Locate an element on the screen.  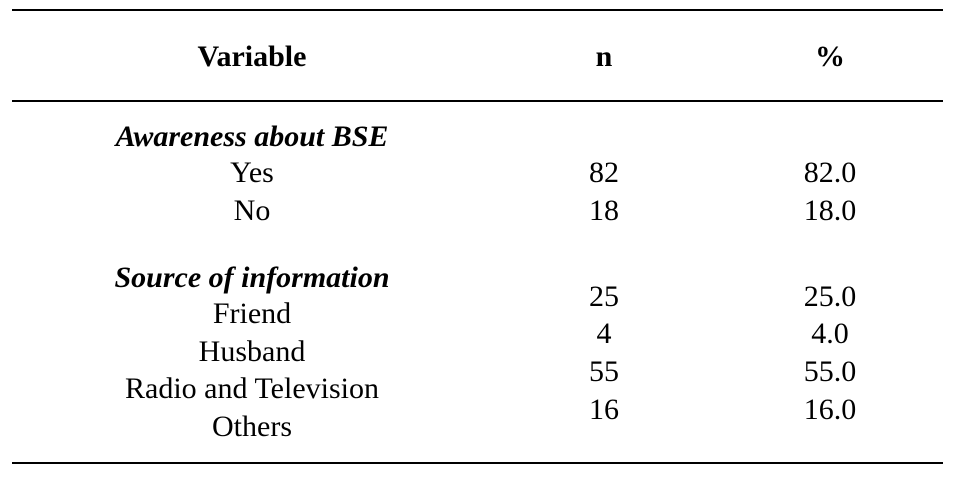
row-percent-yes: 82.0 is located at coordinates (830, 172).